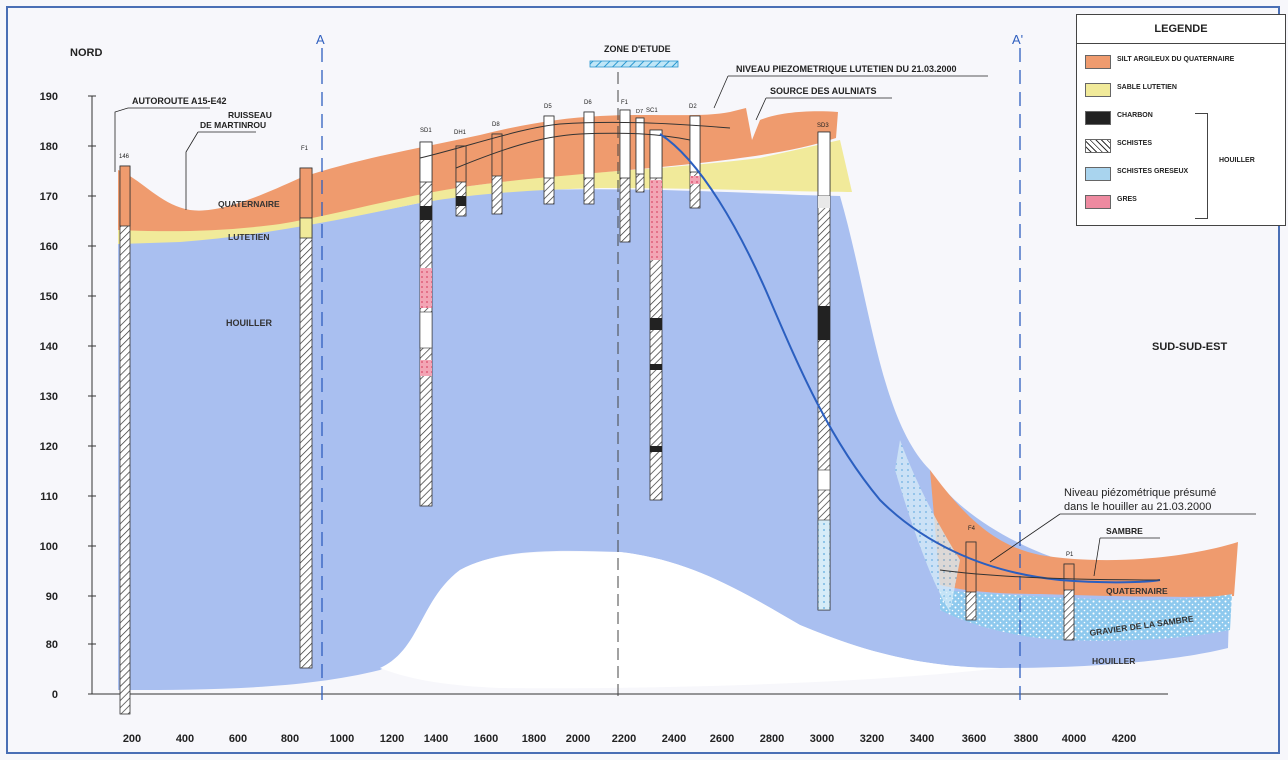  I want to click on borehole: SC1, so click(654, 304).